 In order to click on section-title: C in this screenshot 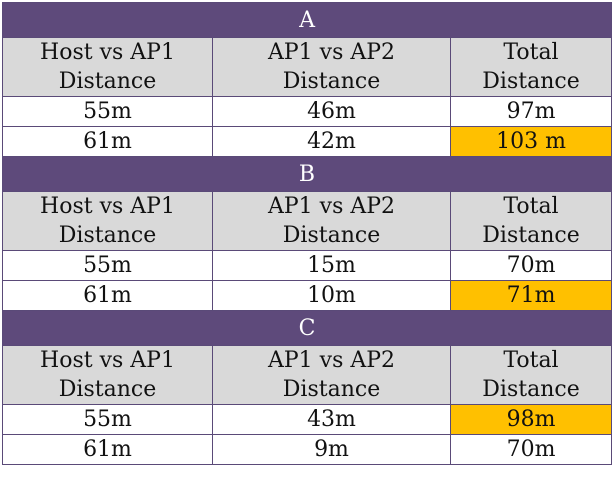, I will do `click(307, 328)`.